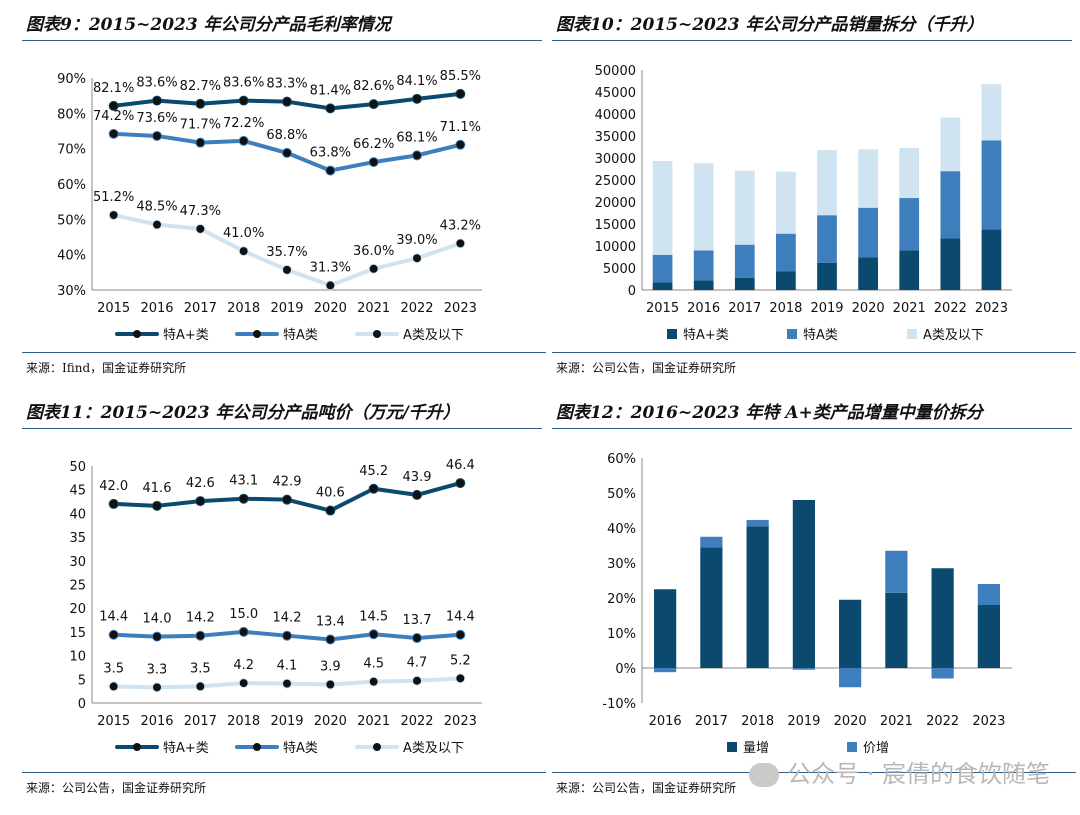  Describe the element at coordinates (282, 25) in the screenshot. I see `chart-title: 图表9：2015~2023 年公司分产品毛利率情况` at that location.